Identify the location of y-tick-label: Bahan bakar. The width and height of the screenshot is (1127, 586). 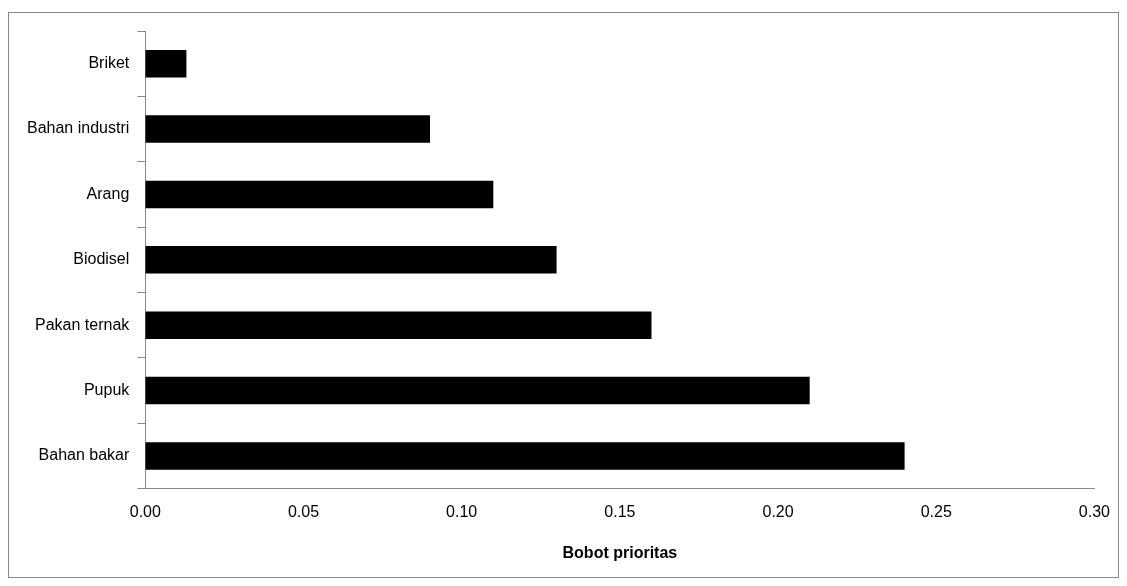
(84, 455).